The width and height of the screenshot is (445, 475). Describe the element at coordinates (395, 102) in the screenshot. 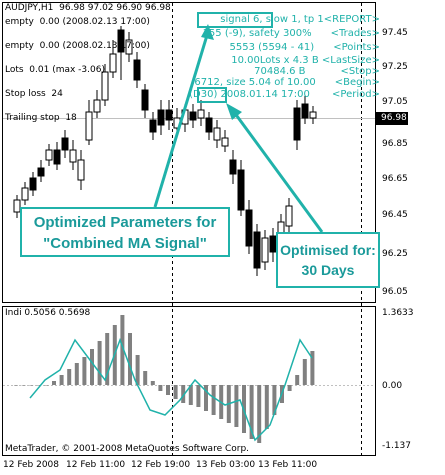

I see `price-label: 97.05` at that location.